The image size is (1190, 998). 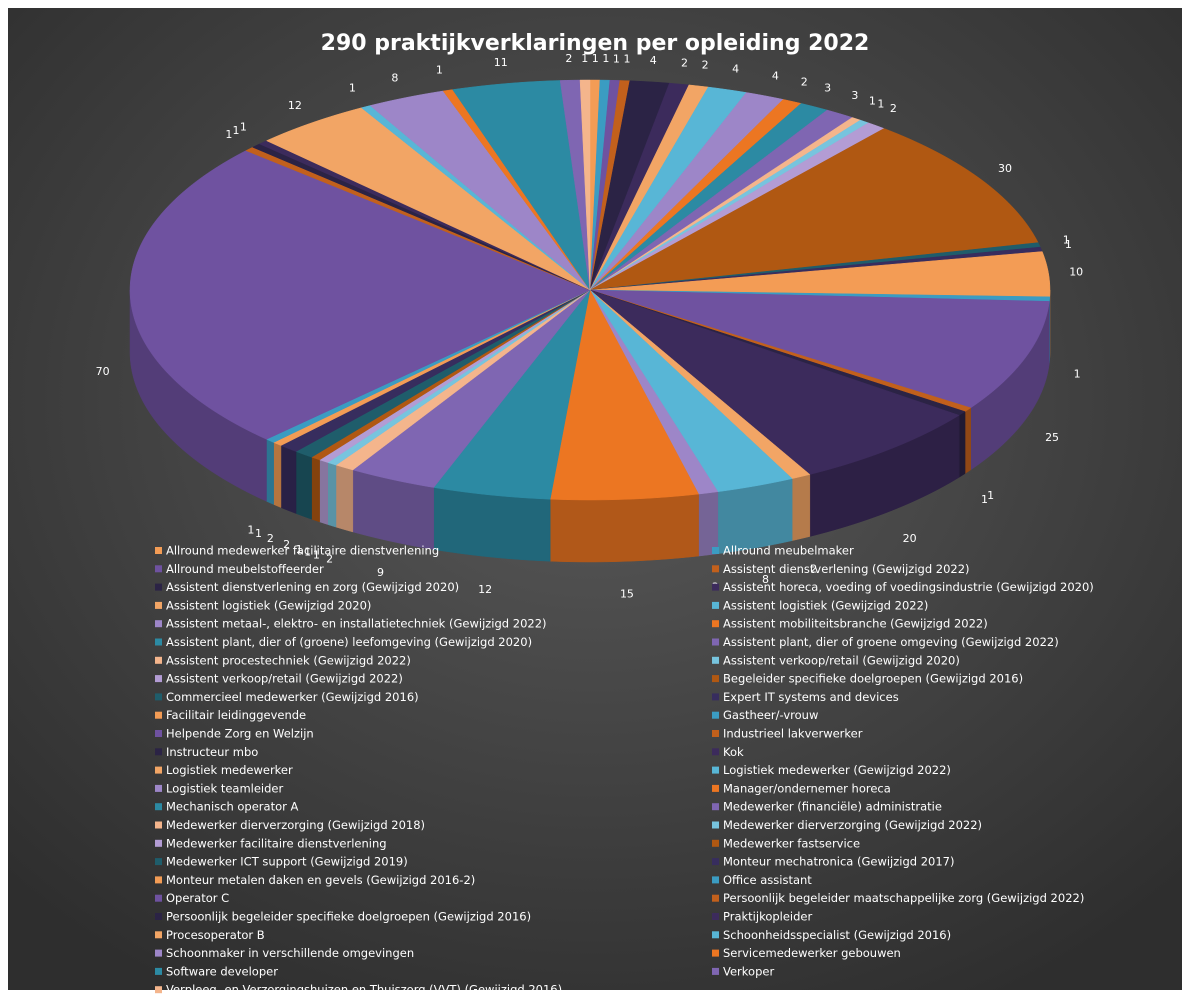 What do you see at coordinates (627, 594) in the screenshot?
I see `data-label: 15` at bounding box center [627, 594].